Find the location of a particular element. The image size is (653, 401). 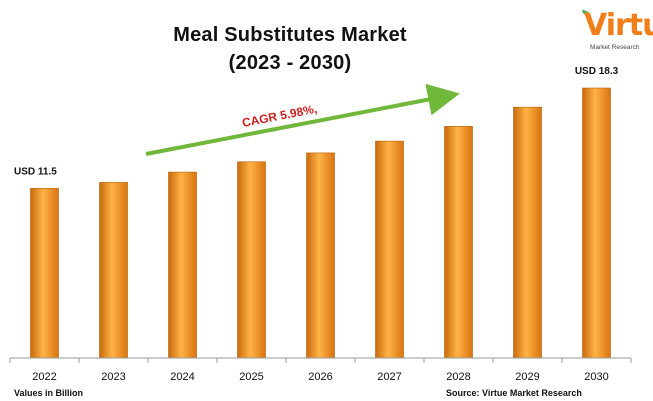

source-note: Source: Virtue Market Research is located at coordinates (514, 393).